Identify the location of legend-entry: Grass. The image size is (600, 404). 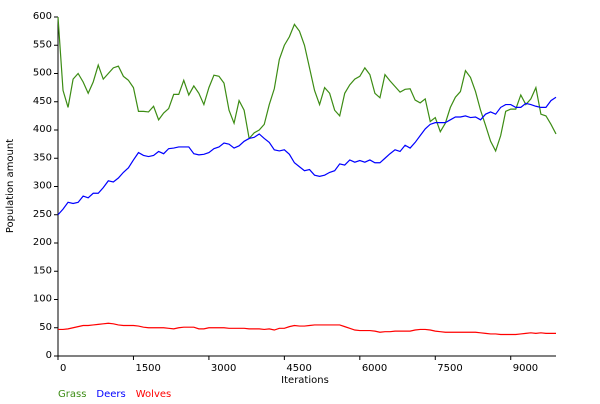
(72, 394).